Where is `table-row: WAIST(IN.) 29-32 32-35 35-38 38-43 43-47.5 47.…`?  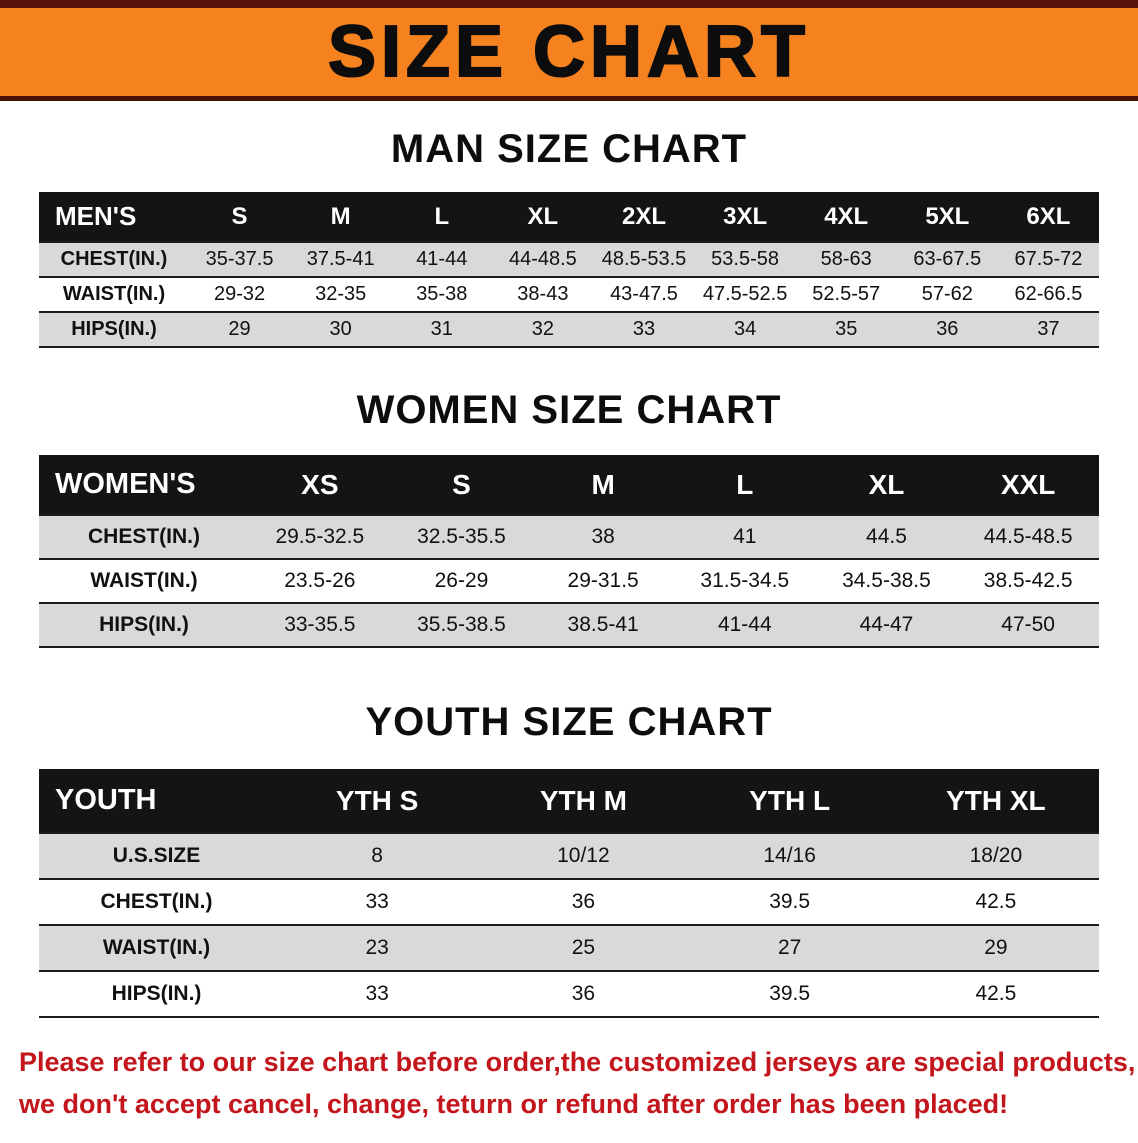
table-row: WAIST(IN.) 29-32 32-35 35-38 38-43 43-47.5 47.… is located at coordinates (569, 294).